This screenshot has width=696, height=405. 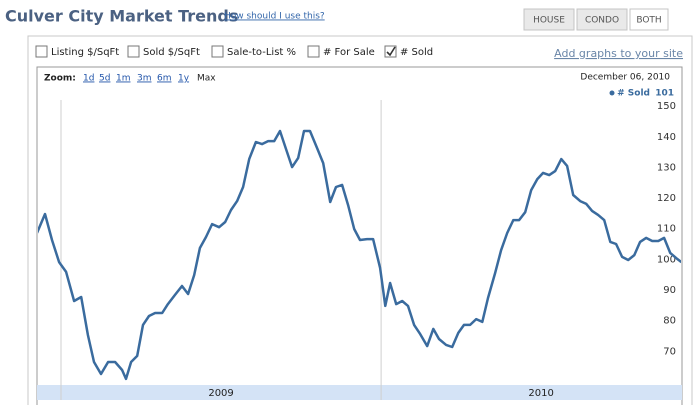 I want to click on x-tick-label: 2010, so click(x=540, y=393).